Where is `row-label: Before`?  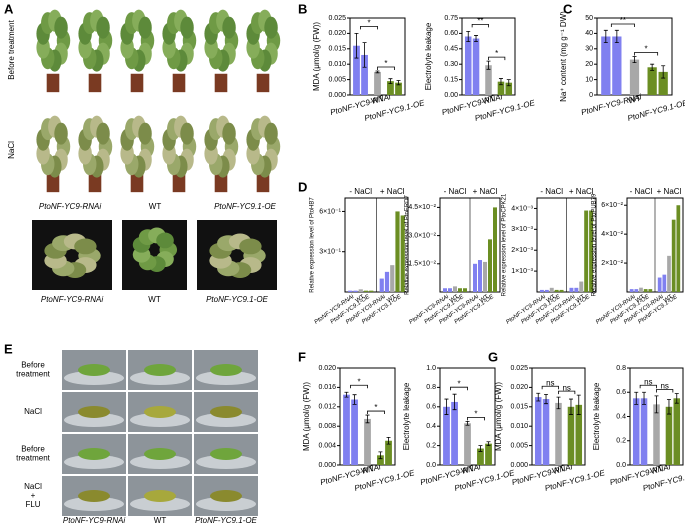
row-label: Before is located at coordinates (33, 449).